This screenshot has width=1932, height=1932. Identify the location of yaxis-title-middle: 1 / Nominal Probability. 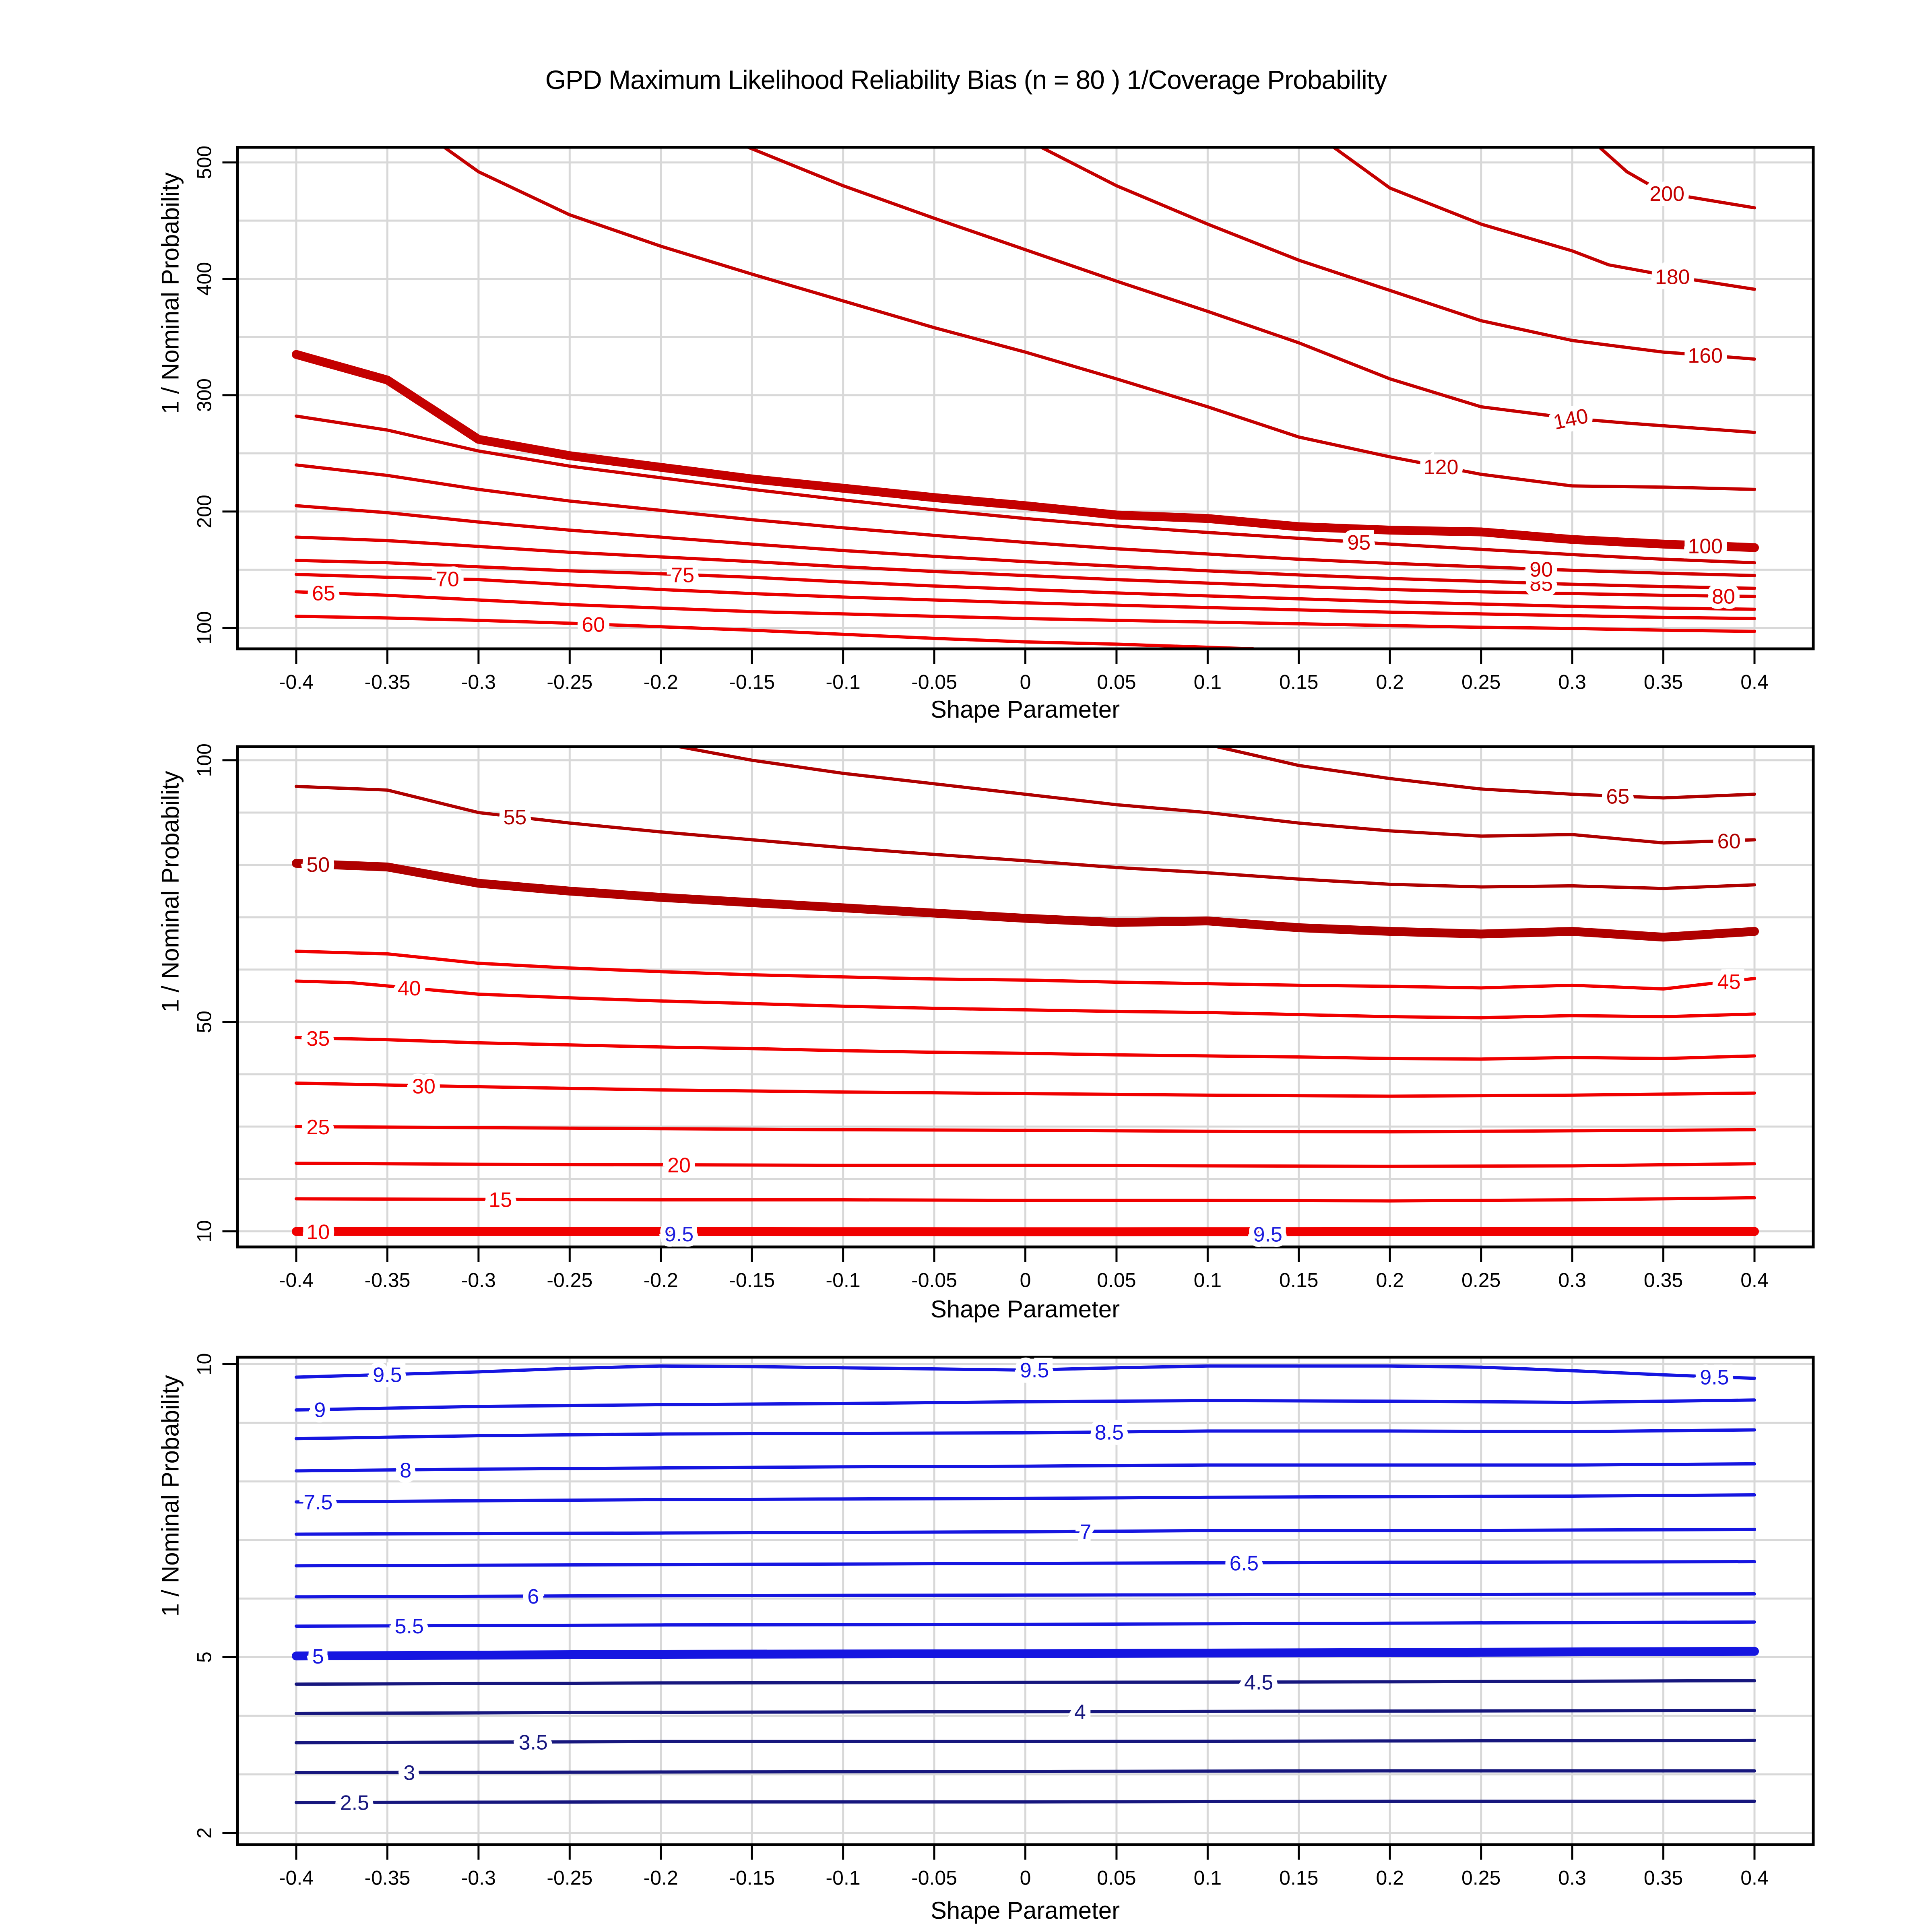
(170, 892).